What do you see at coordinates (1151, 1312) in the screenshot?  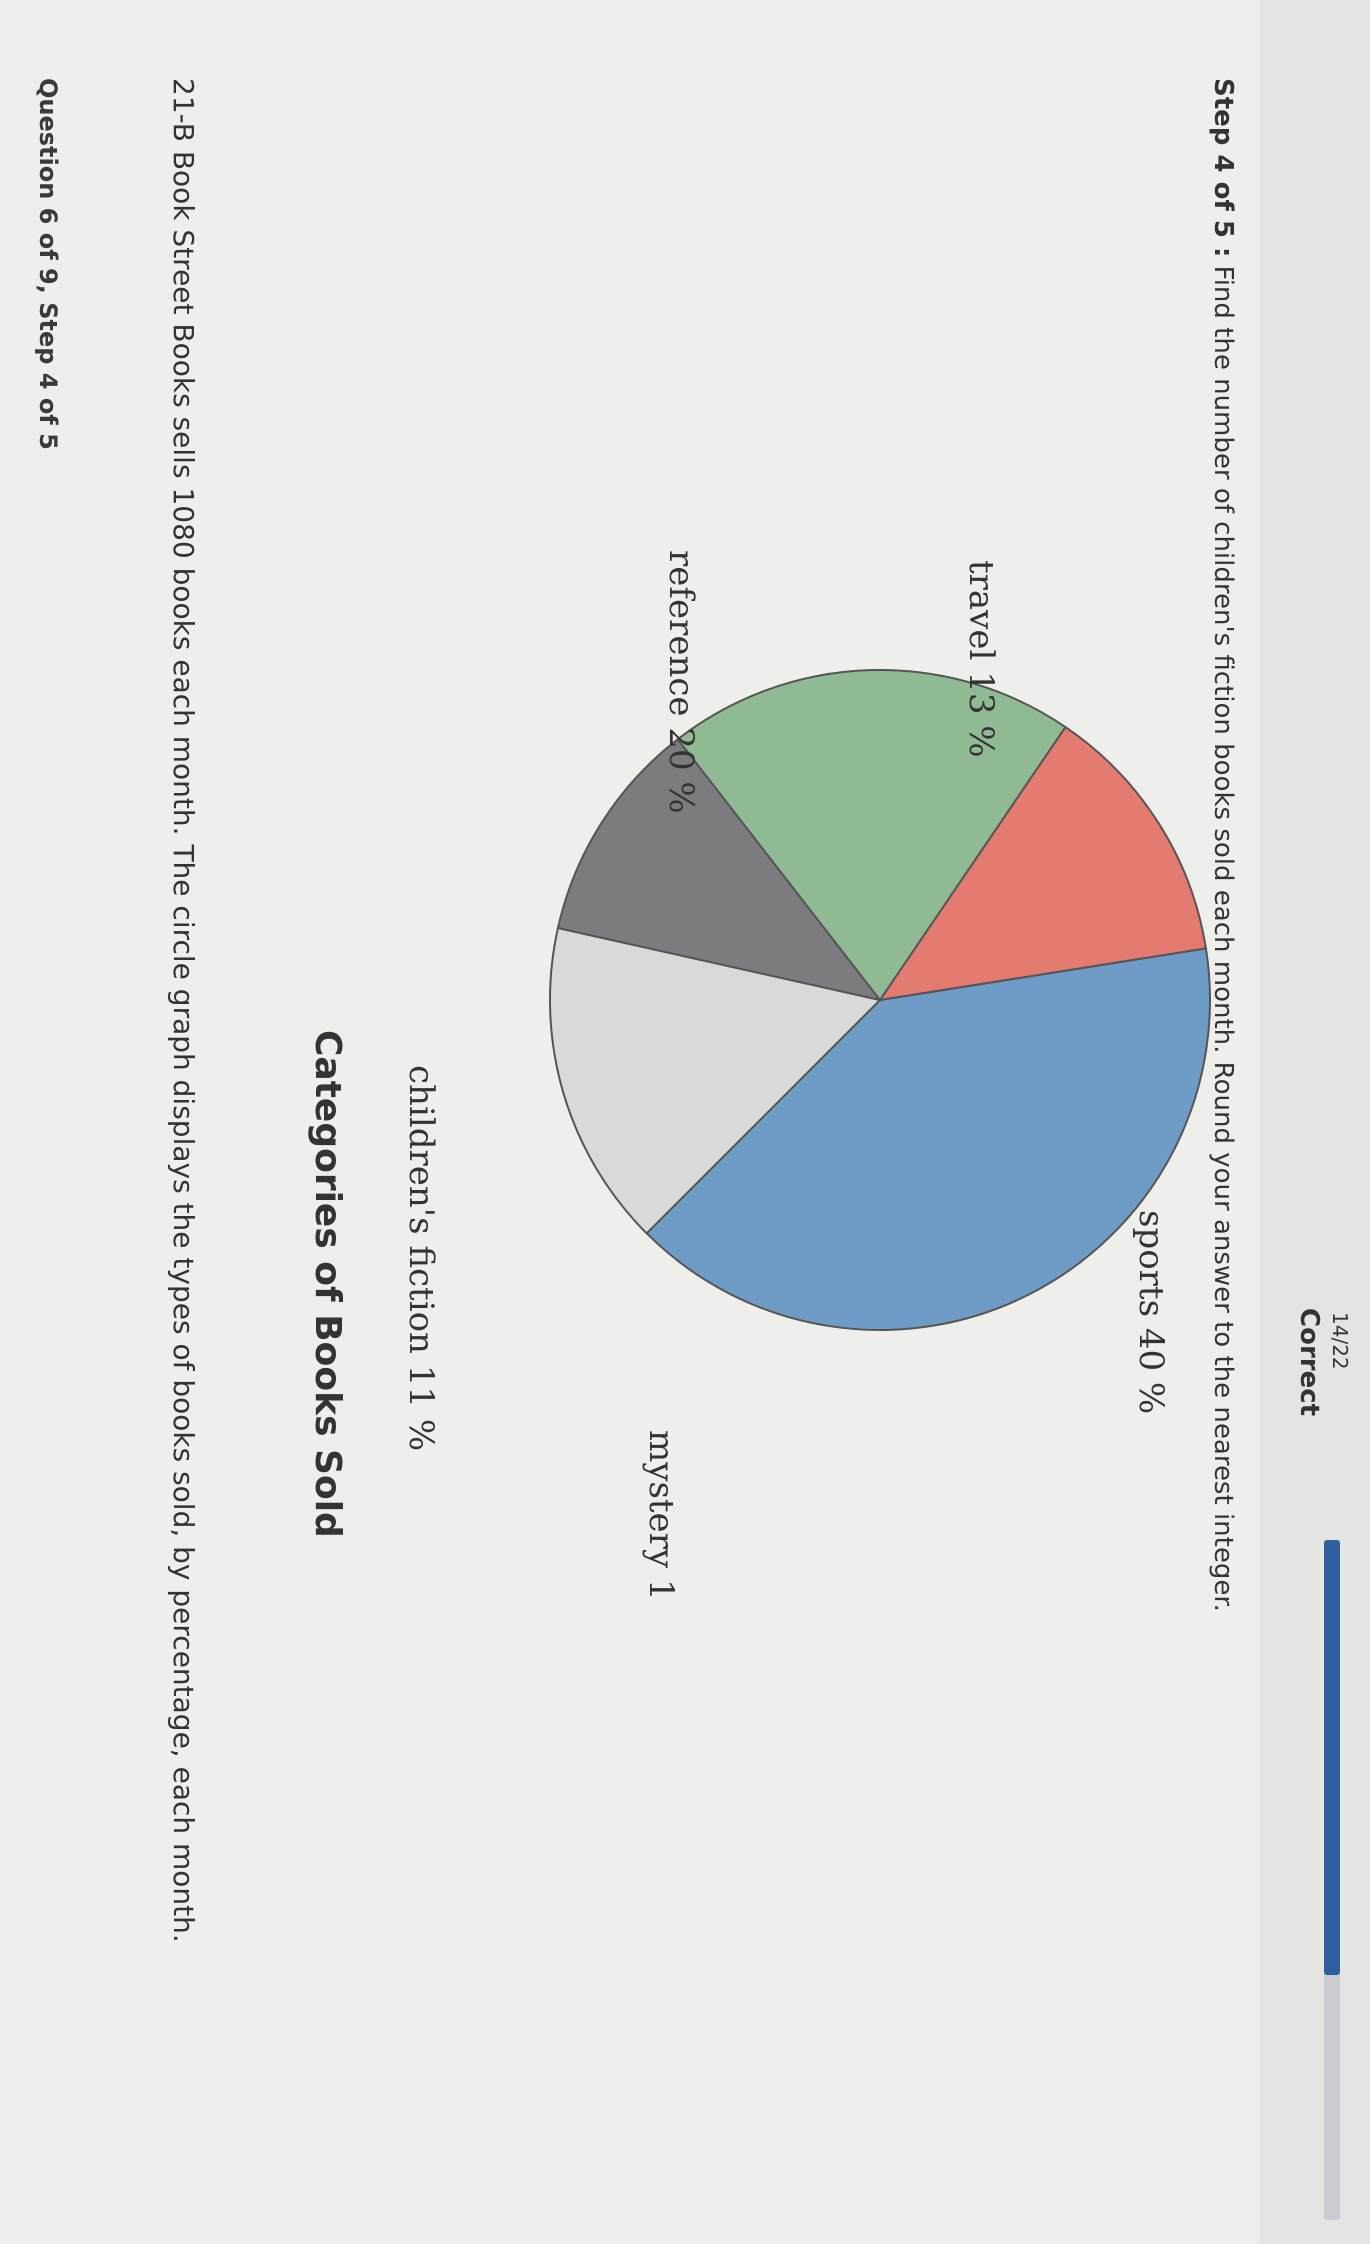 I see `pie-label-sports: sports 40 %` at bounding box center [1151, 1312].